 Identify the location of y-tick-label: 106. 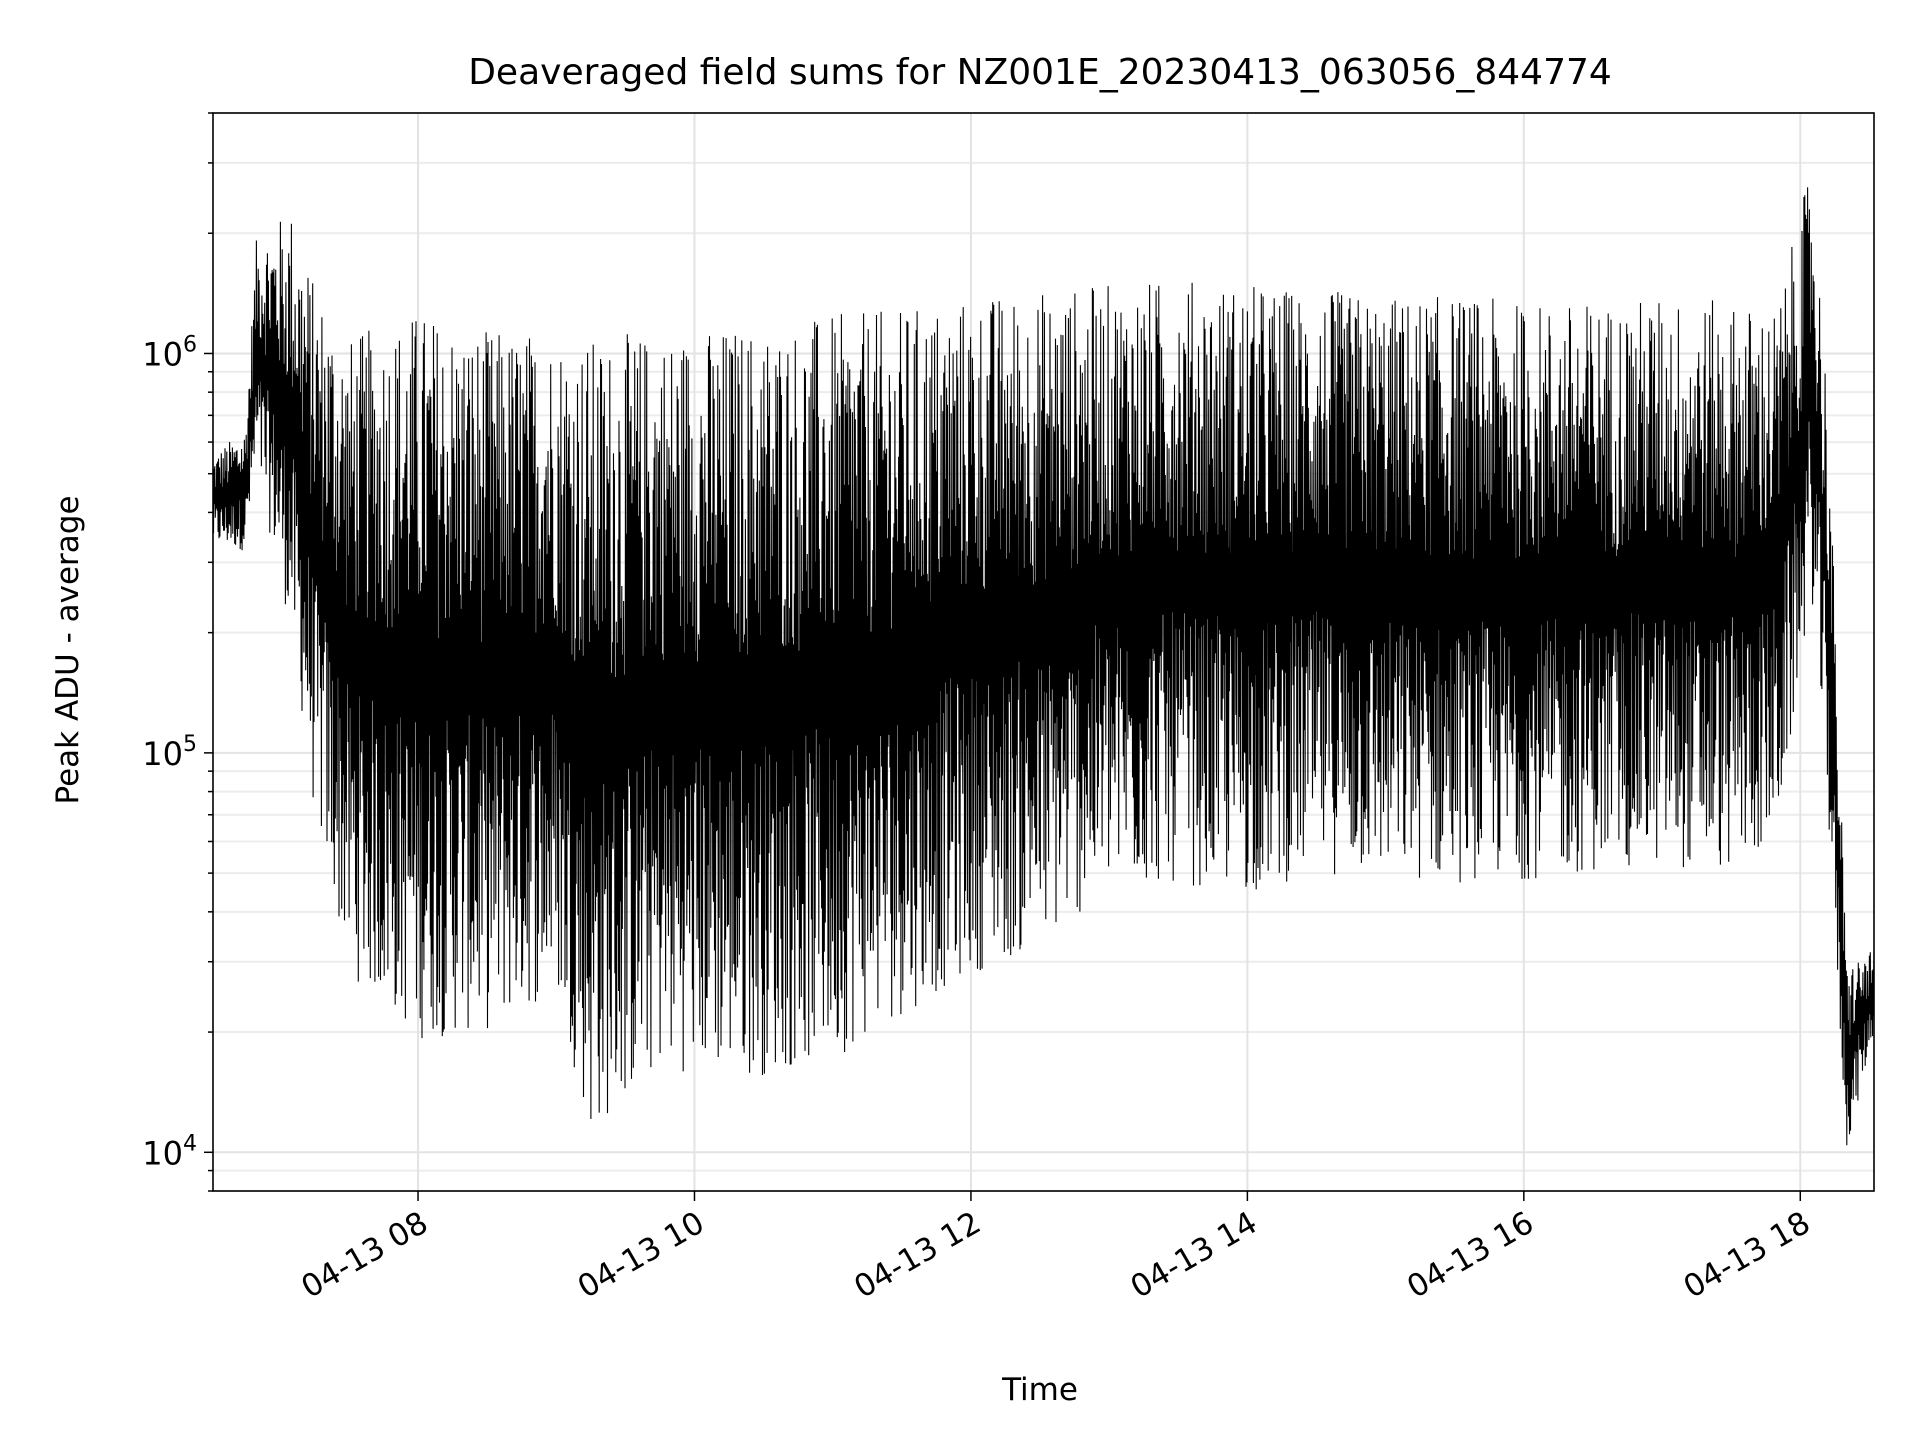
(169, 352).